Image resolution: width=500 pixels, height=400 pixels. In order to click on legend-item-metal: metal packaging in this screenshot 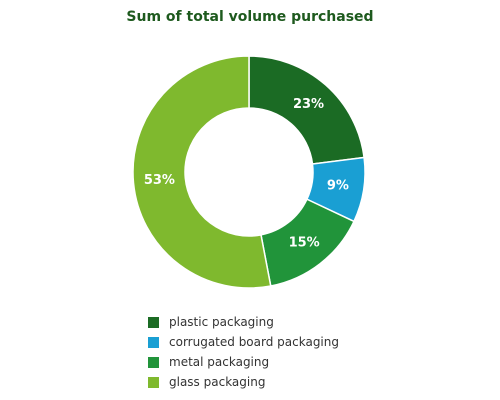, I will do `click(243, 362)`.